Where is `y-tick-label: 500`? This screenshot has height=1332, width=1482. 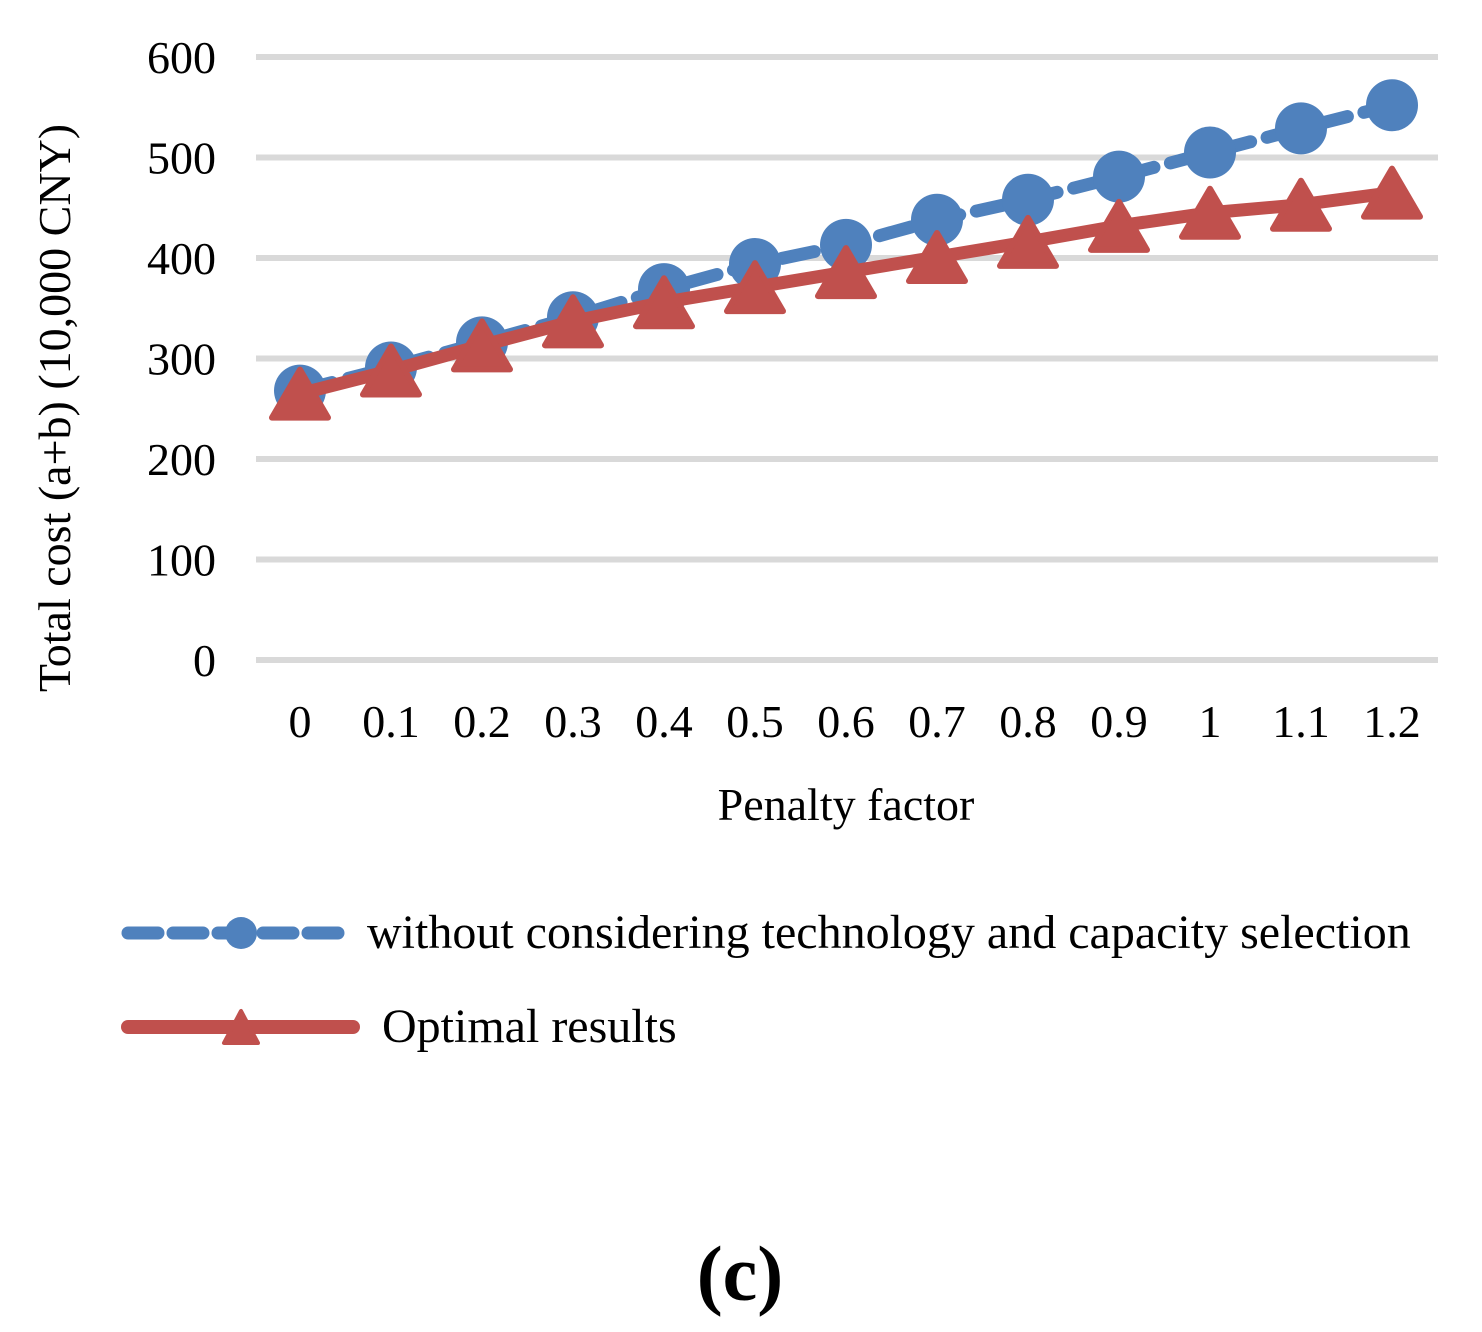
y-tick-label: 500 is located at coordinates (181, 158).